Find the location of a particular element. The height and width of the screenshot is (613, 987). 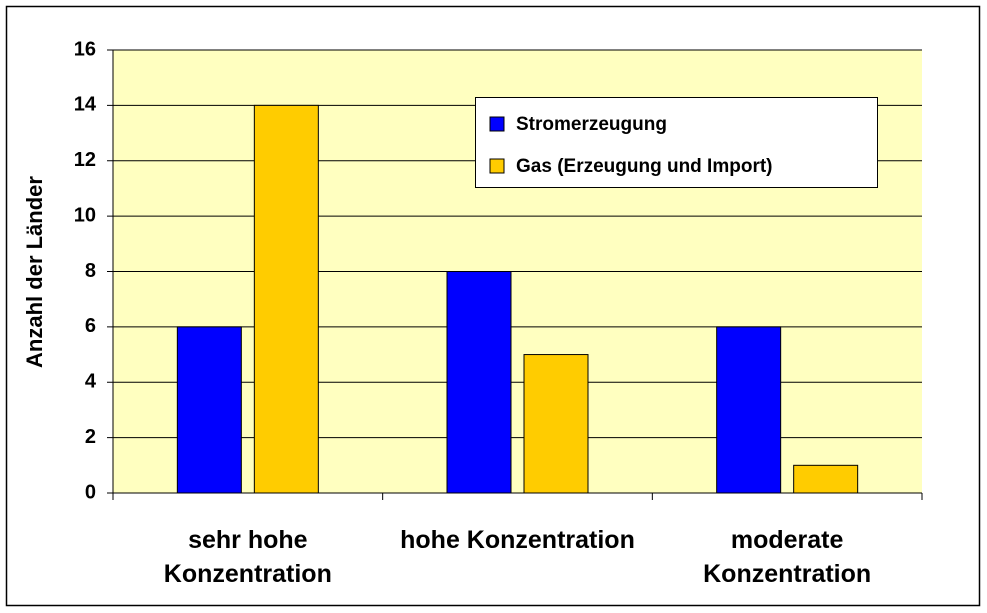

y-tick-label: 2 is located at coordinates (90, 437).